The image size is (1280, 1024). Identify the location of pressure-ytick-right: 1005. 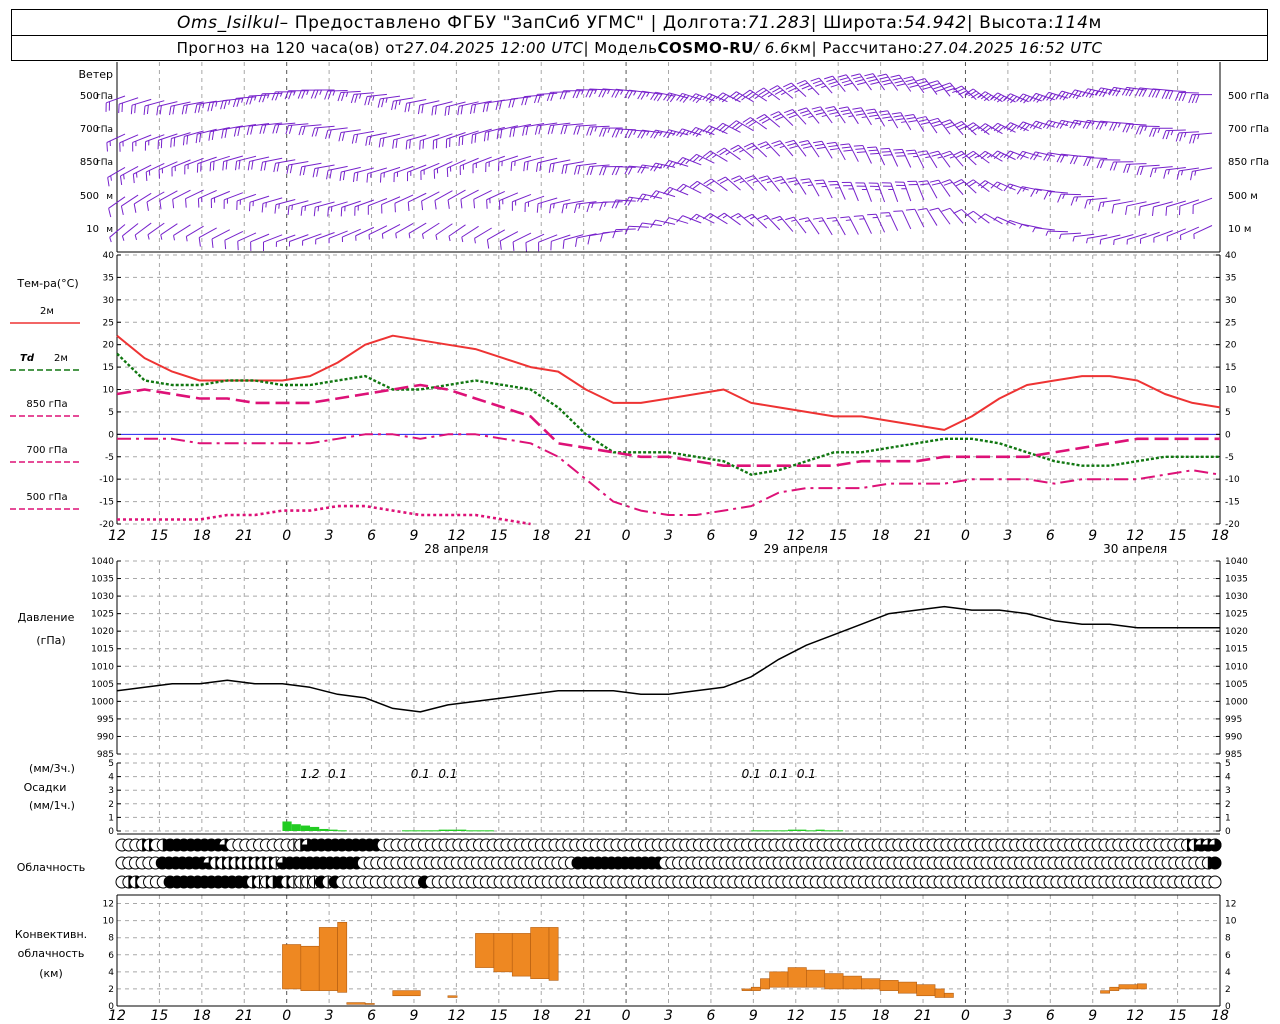
(1236, 685).